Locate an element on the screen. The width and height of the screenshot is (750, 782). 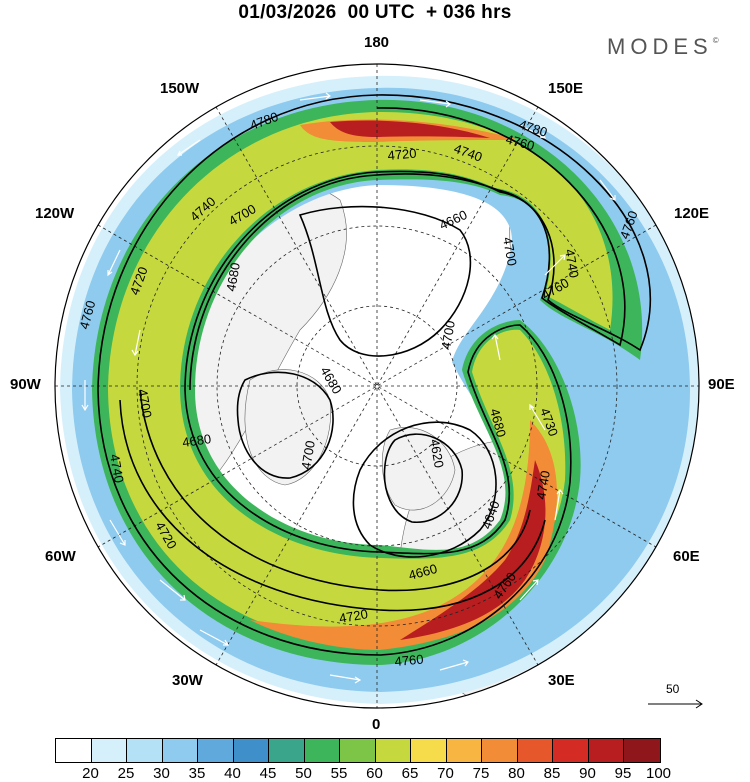
reference-vector-label: 50 is located at coordinates (673, 689).